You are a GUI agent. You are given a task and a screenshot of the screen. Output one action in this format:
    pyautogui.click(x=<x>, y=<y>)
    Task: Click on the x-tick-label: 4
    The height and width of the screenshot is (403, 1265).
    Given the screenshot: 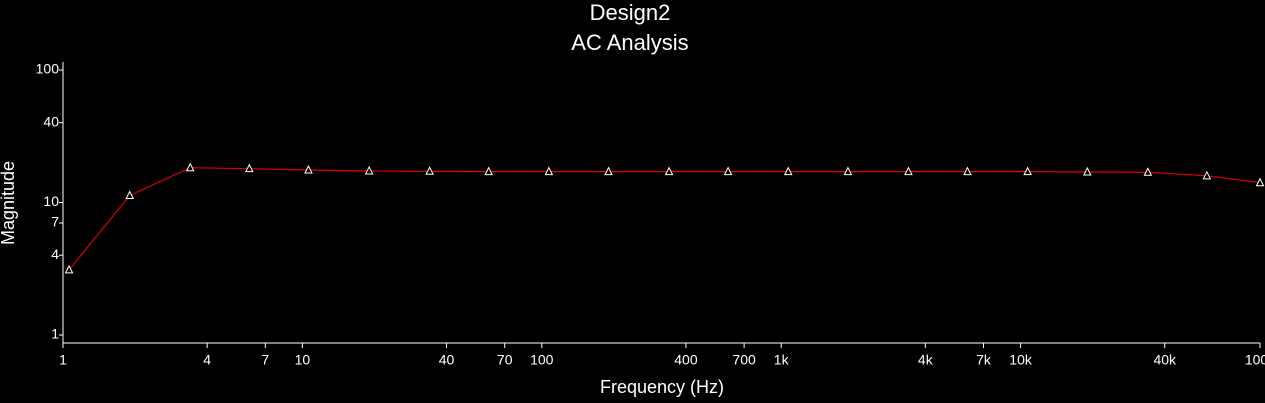 What is the action you would take?
    pyautogui.click(x=207, y=360)
    